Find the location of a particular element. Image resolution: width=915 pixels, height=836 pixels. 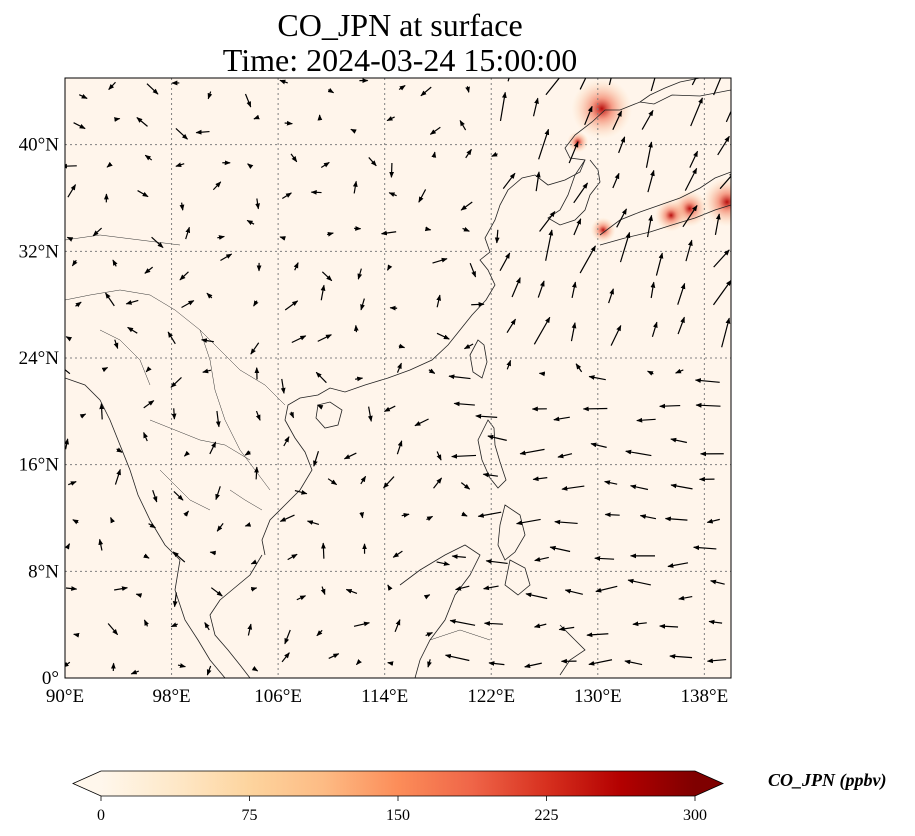

x-tick-label: 90°E is located at coordinates (65, 696).